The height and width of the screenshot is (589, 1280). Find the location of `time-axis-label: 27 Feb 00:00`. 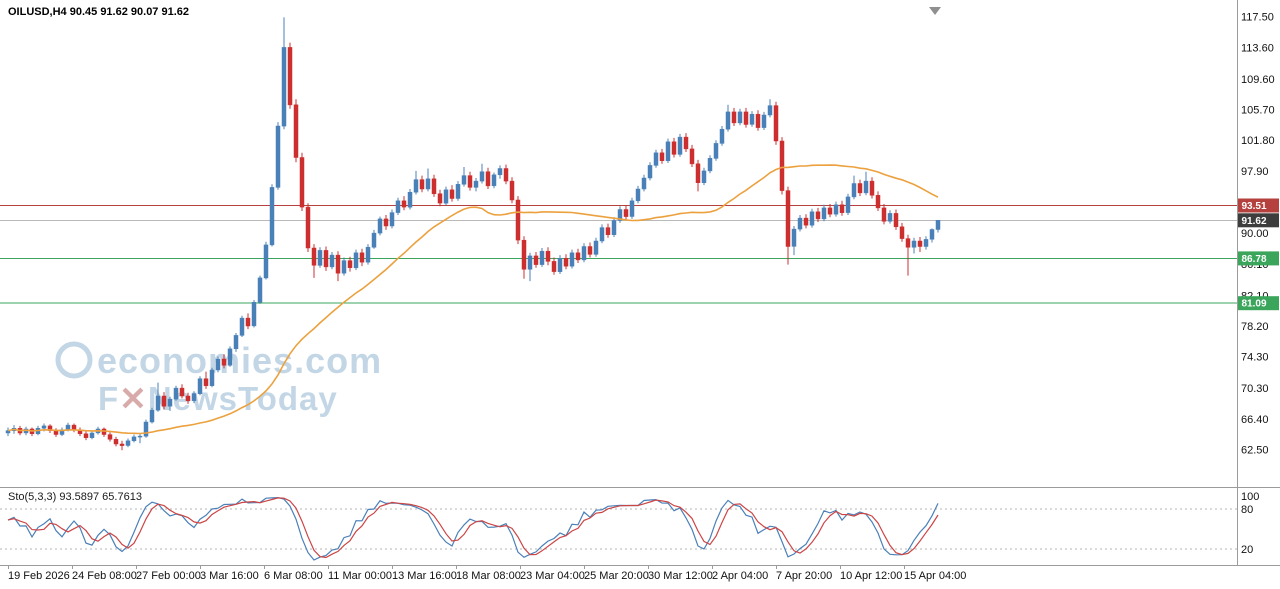

time-axis-label: 27 Feb 00:00 is located at coordinates (168, 576).